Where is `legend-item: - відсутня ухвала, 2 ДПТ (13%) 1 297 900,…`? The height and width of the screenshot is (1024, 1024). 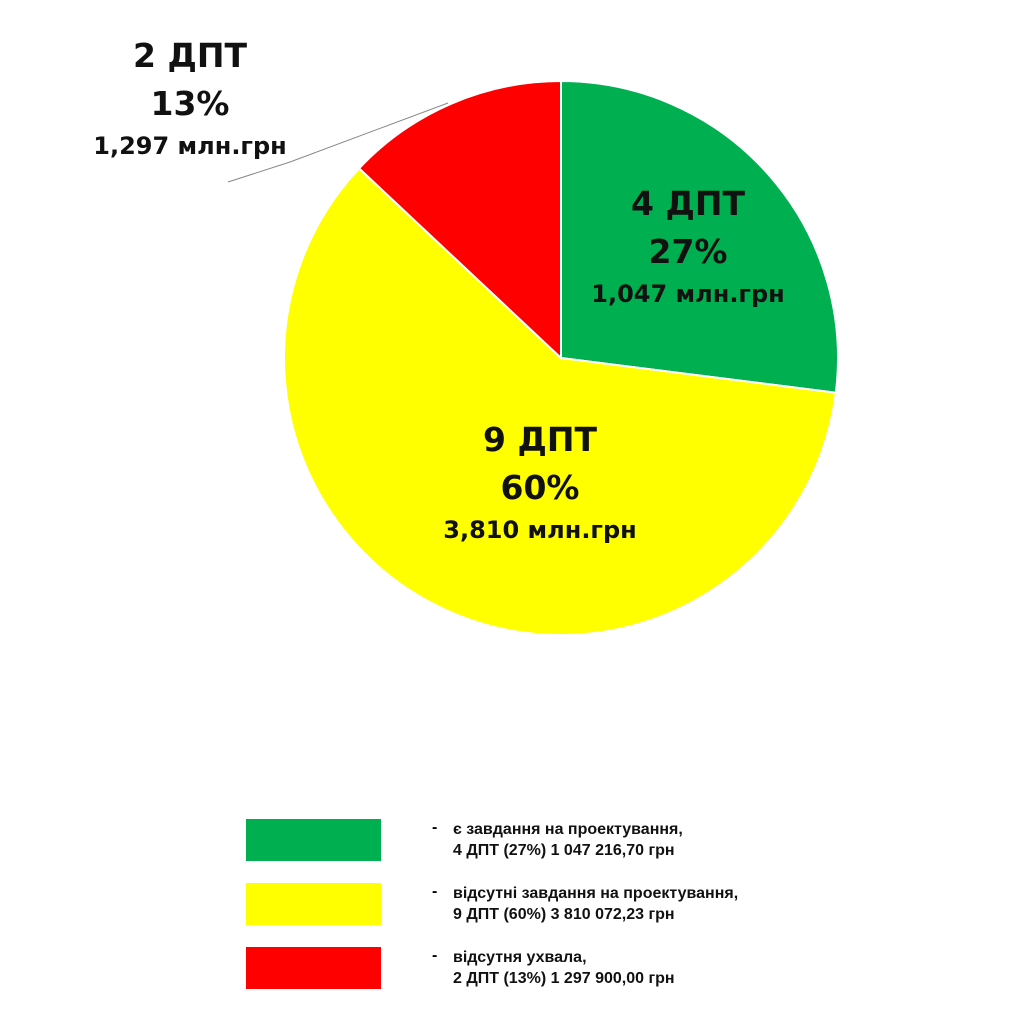
legend-item: - відсутня ухвала, 2 ДПТ (13%) 1 297 900,… is located at coordinates (526, 968).